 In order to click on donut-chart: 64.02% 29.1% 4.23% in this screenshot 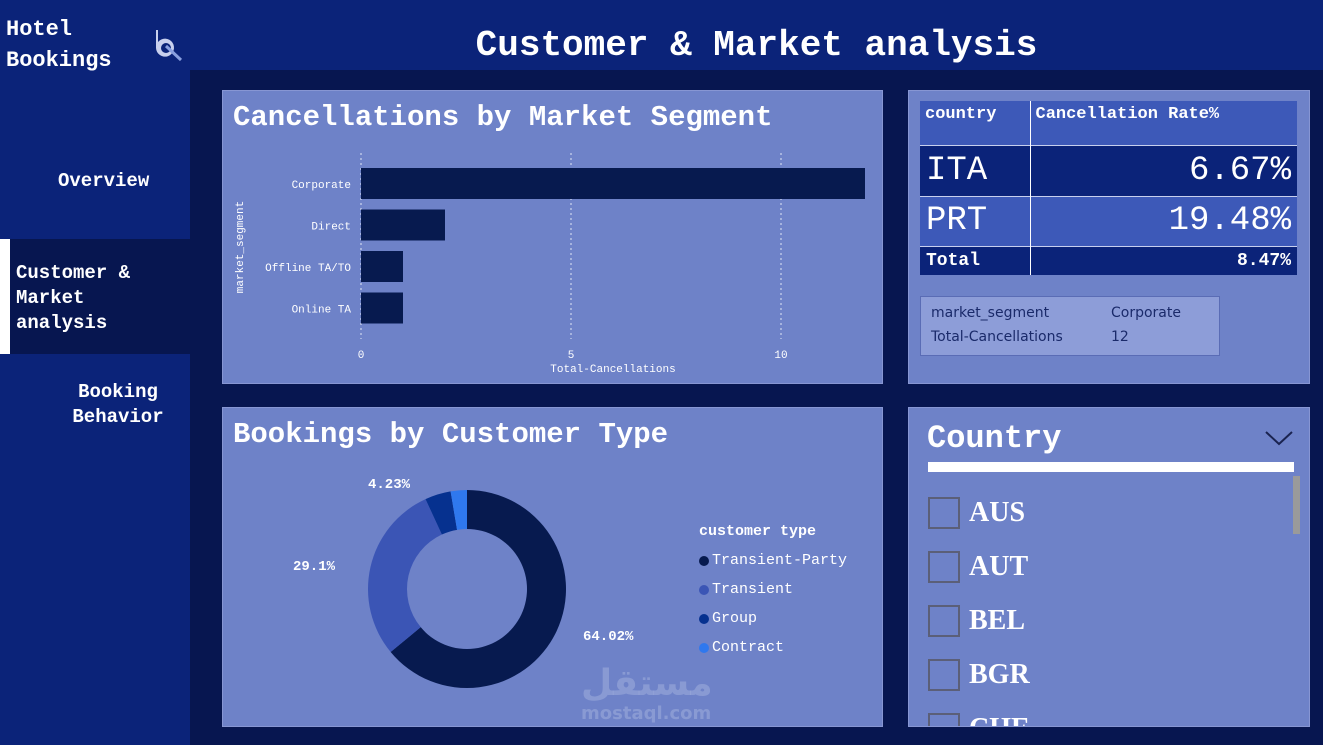, I will do `click(463, 582)`.